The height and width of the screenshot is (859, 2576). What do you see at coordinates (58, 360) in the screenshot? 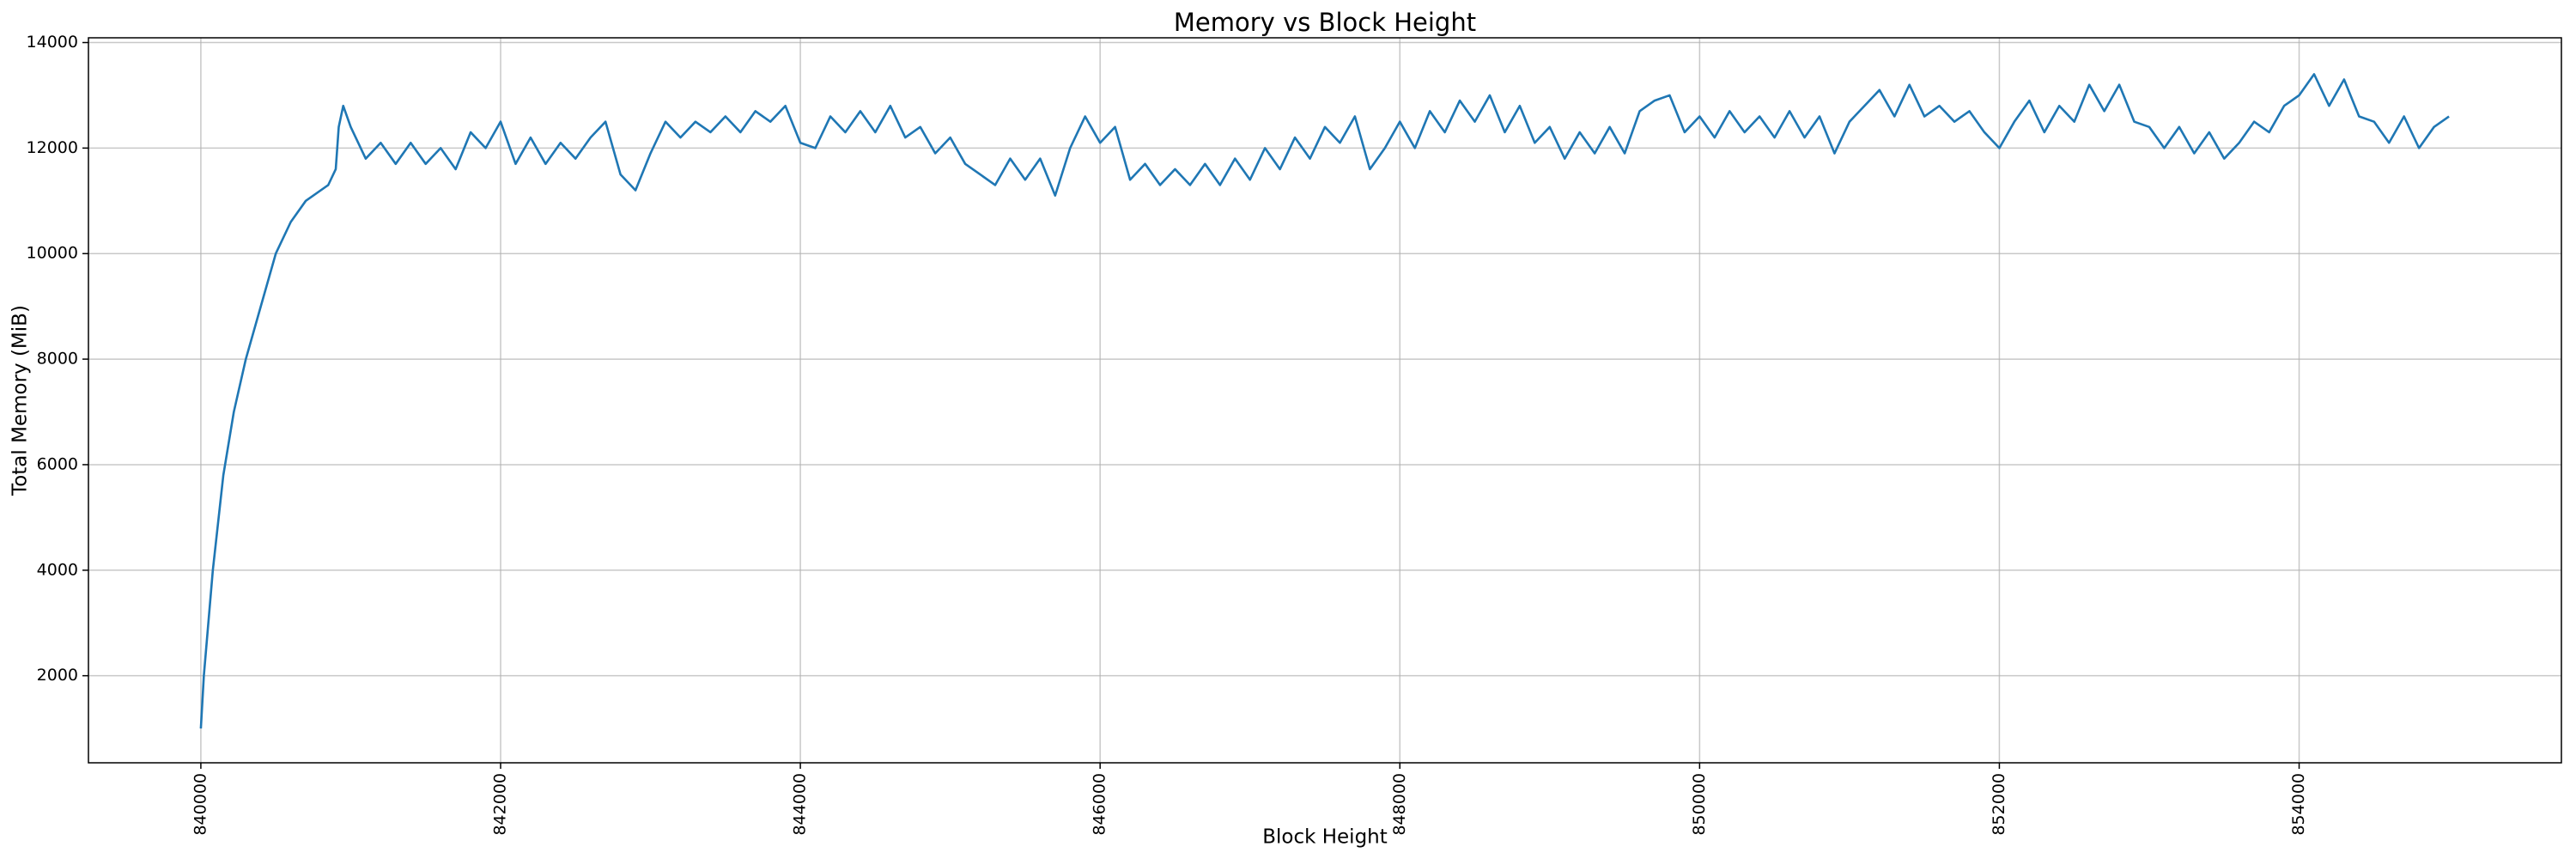
I see `y-tick-label: 8000` at bounding box center [58, 360].